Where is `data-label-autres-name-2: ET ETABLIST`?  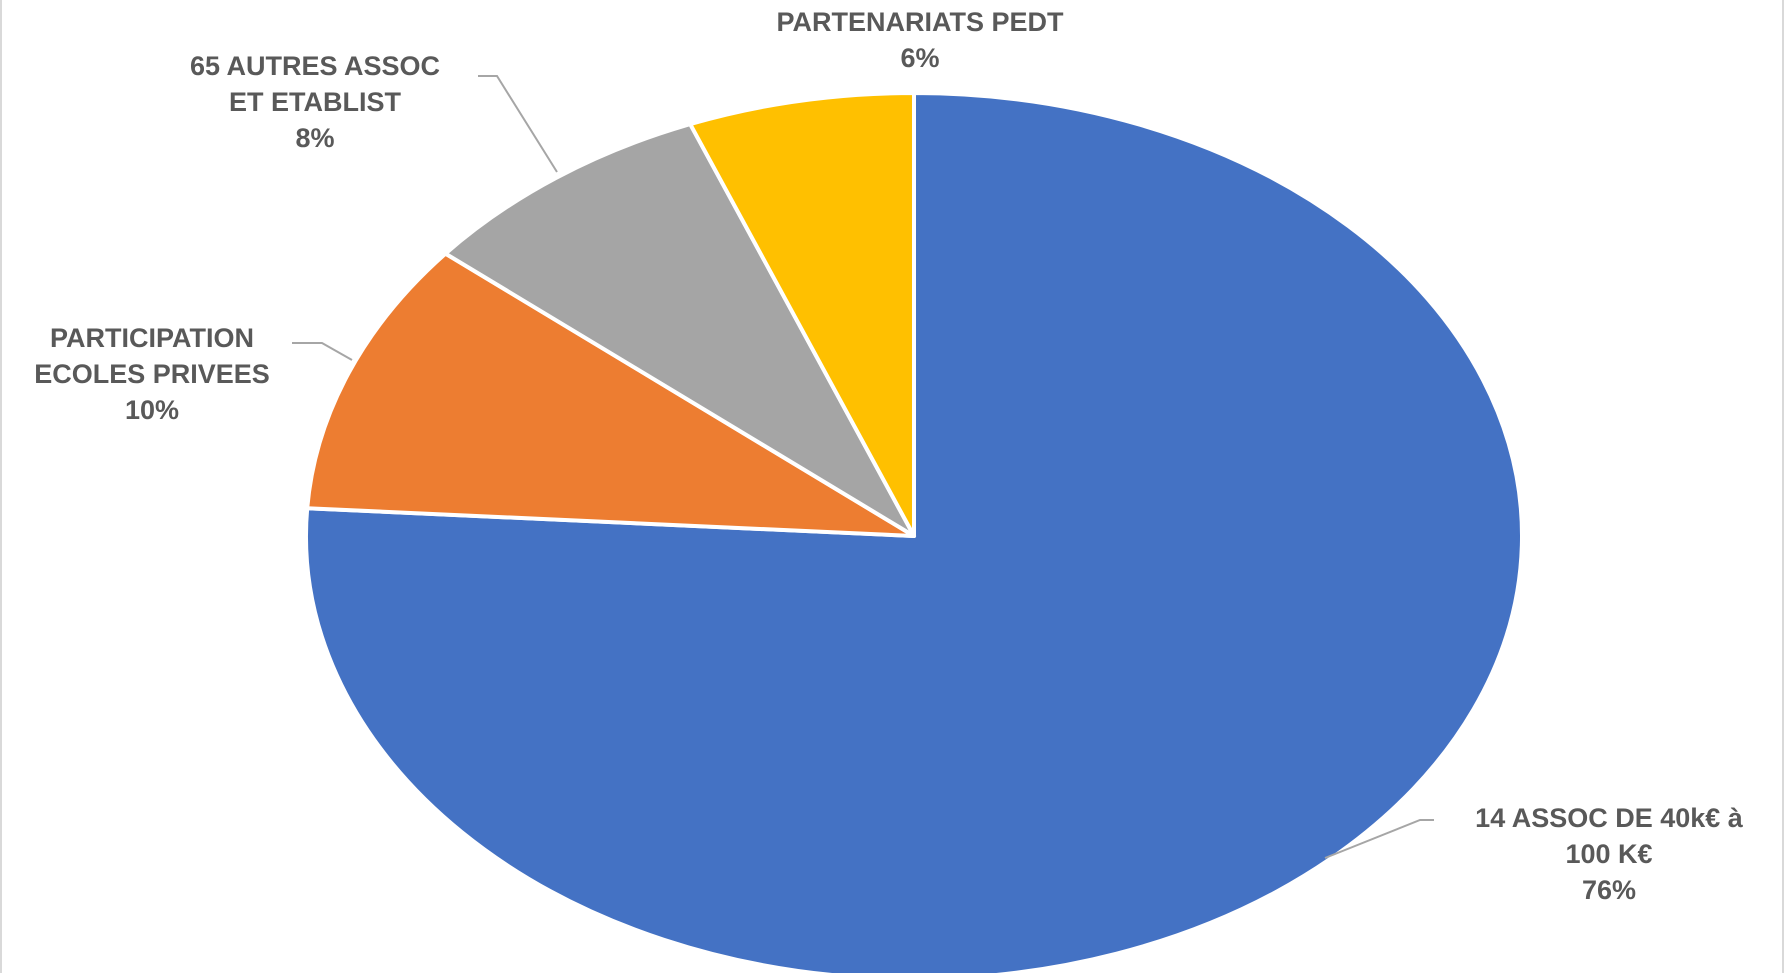 data-label-autres-name-2: ET ETABLIST is located at coordinates (315, 102).